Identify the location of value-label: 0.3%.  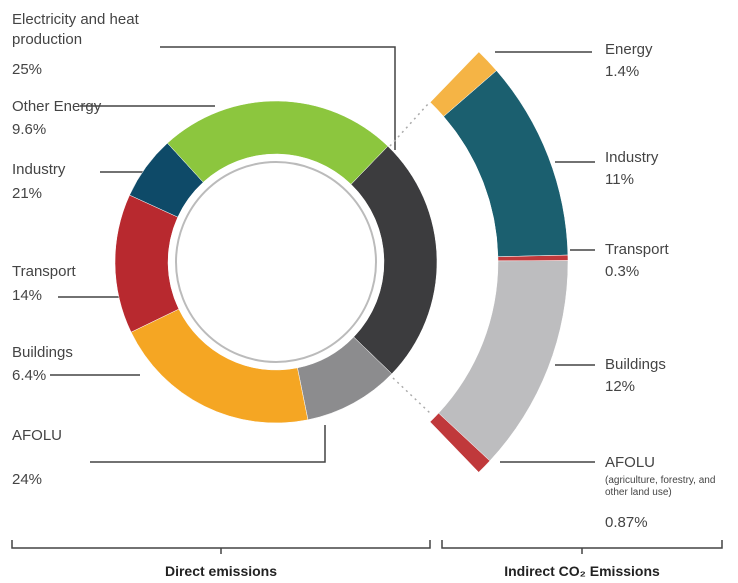
(622, 271).